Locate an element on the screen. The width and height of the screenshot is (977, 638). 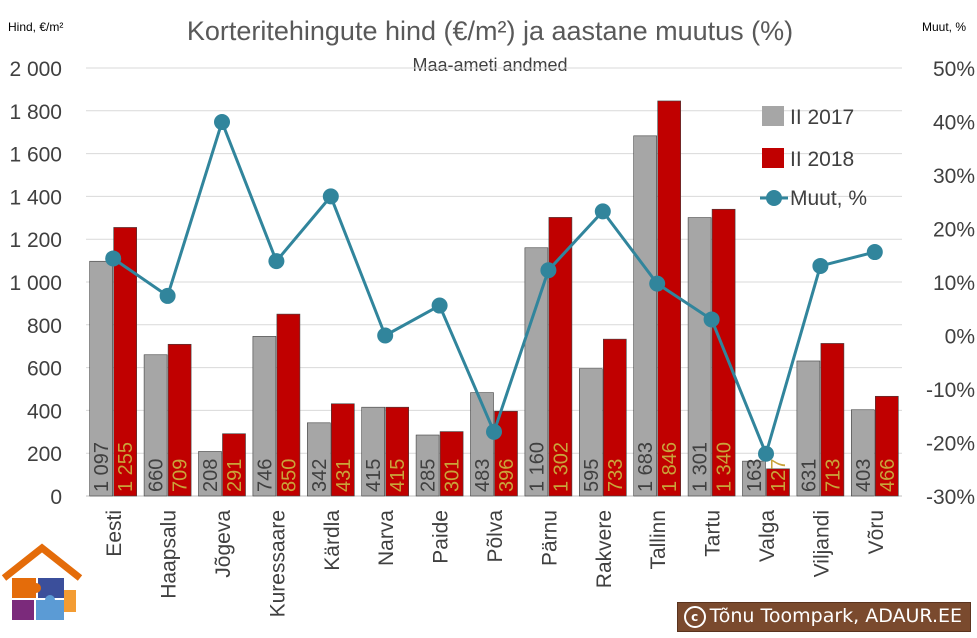
data-label-2018: 850 is located at coordinates (289, 475).